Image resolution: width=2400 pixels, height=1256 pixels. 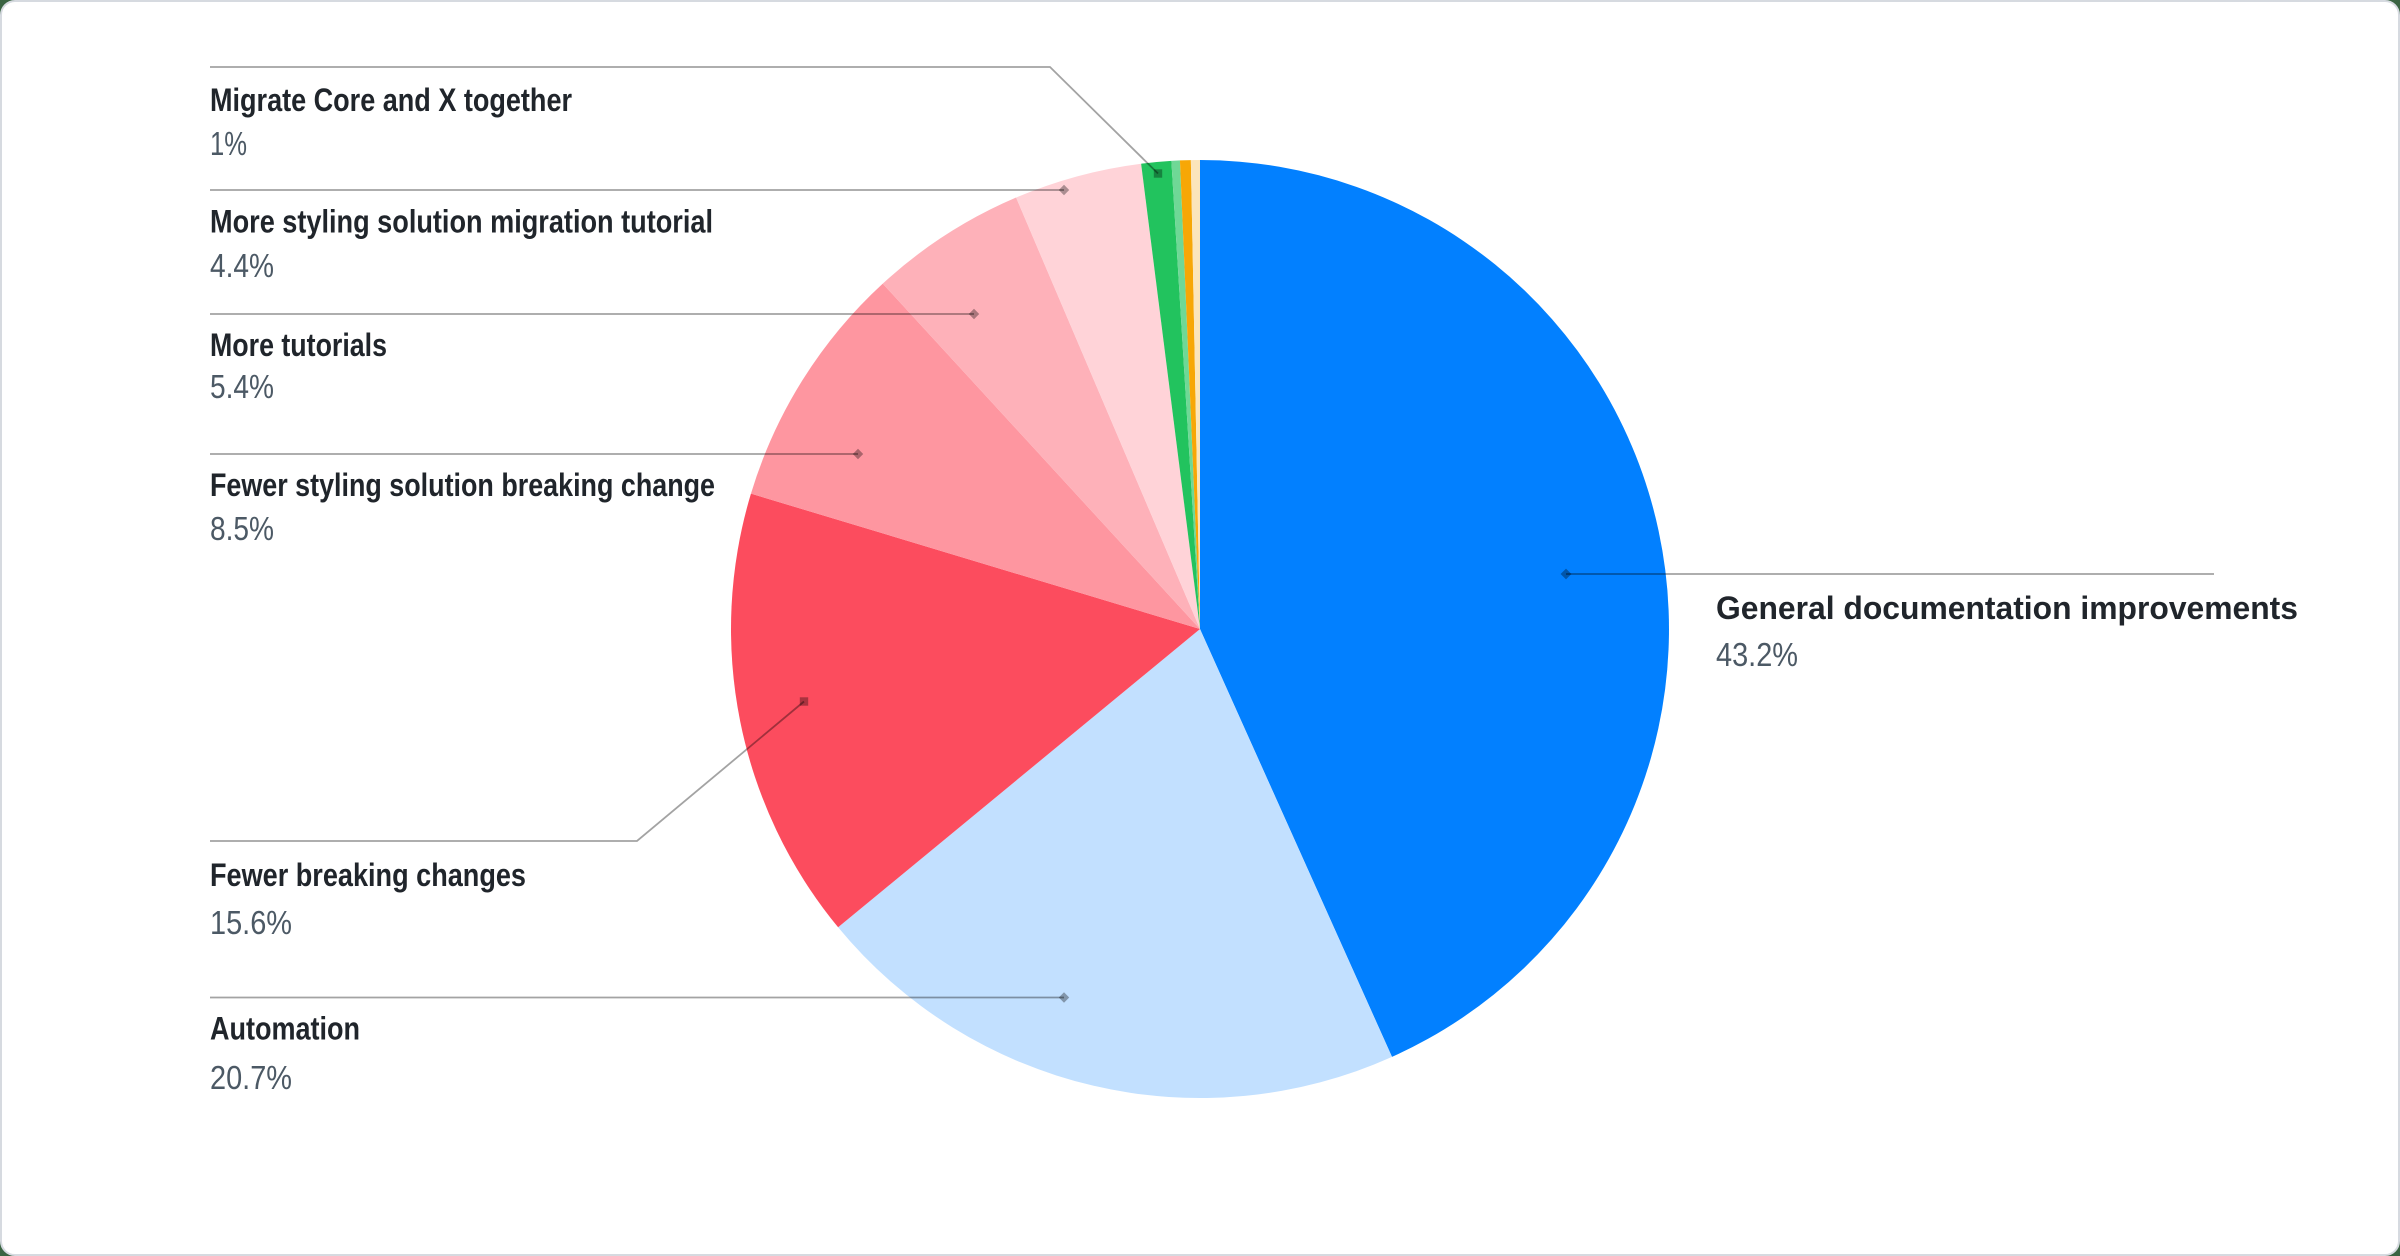 What do you see at coordinates (285, 1029) in the screenshot?
I see `svg-text: Automation` at bounding box center [285, 1029].